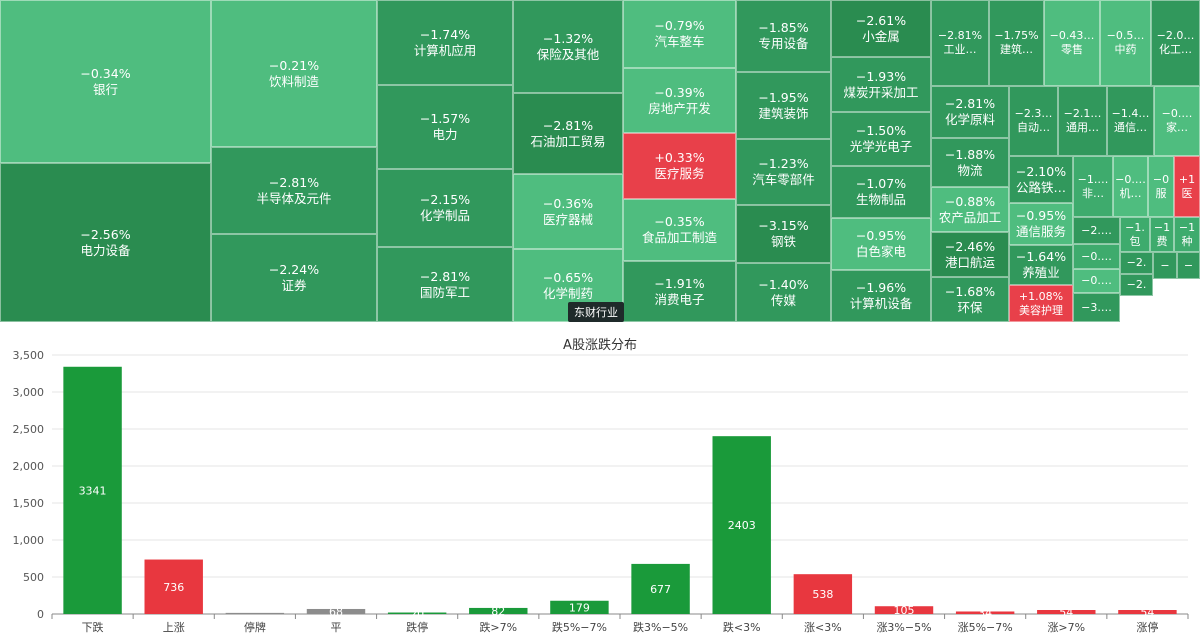 The width and height of the screenshot is (1200, 640). What do you see at coordinates (93, 490) in the screenshot?
I see `bar-value-label: 3341` at bounding box center [93, 490].